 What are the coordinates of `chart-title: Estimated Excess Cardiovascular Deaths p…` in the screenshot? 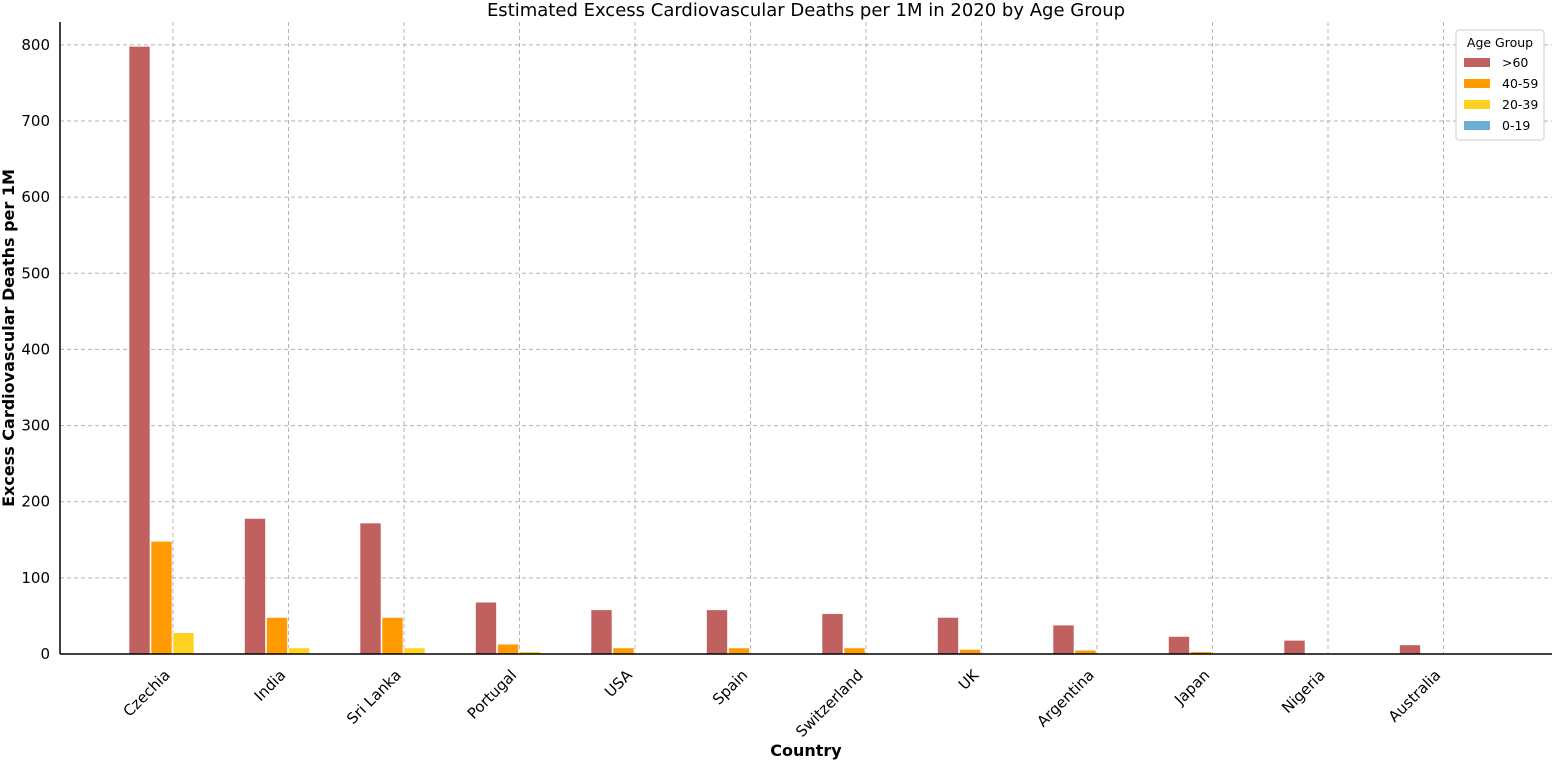 It's located at (806, 10).